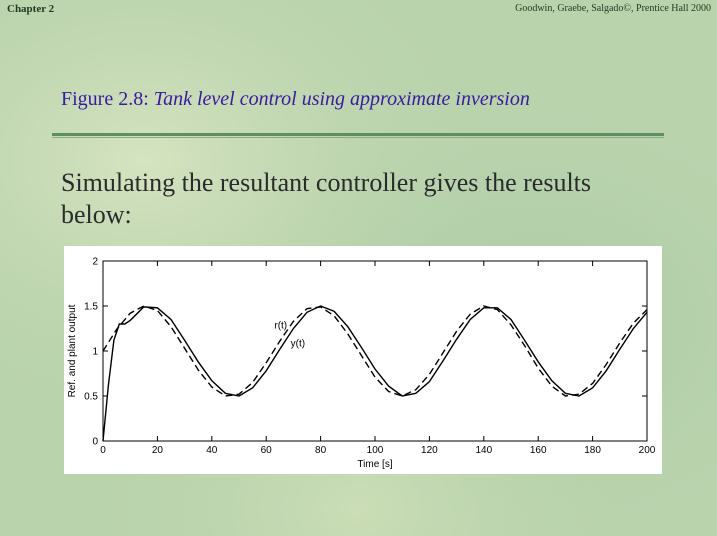 The height and width of the screenshot is (536, 717). I want to click on annotation-0: r(t), so click(280, 326).